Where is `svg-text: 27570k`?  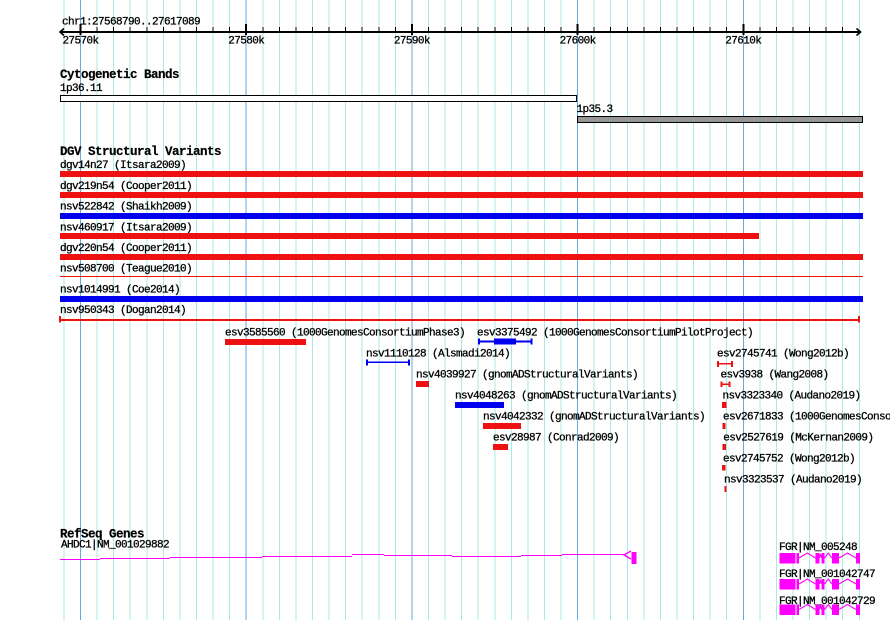
svg-text: 27570k is located at coordinates (81, 41).